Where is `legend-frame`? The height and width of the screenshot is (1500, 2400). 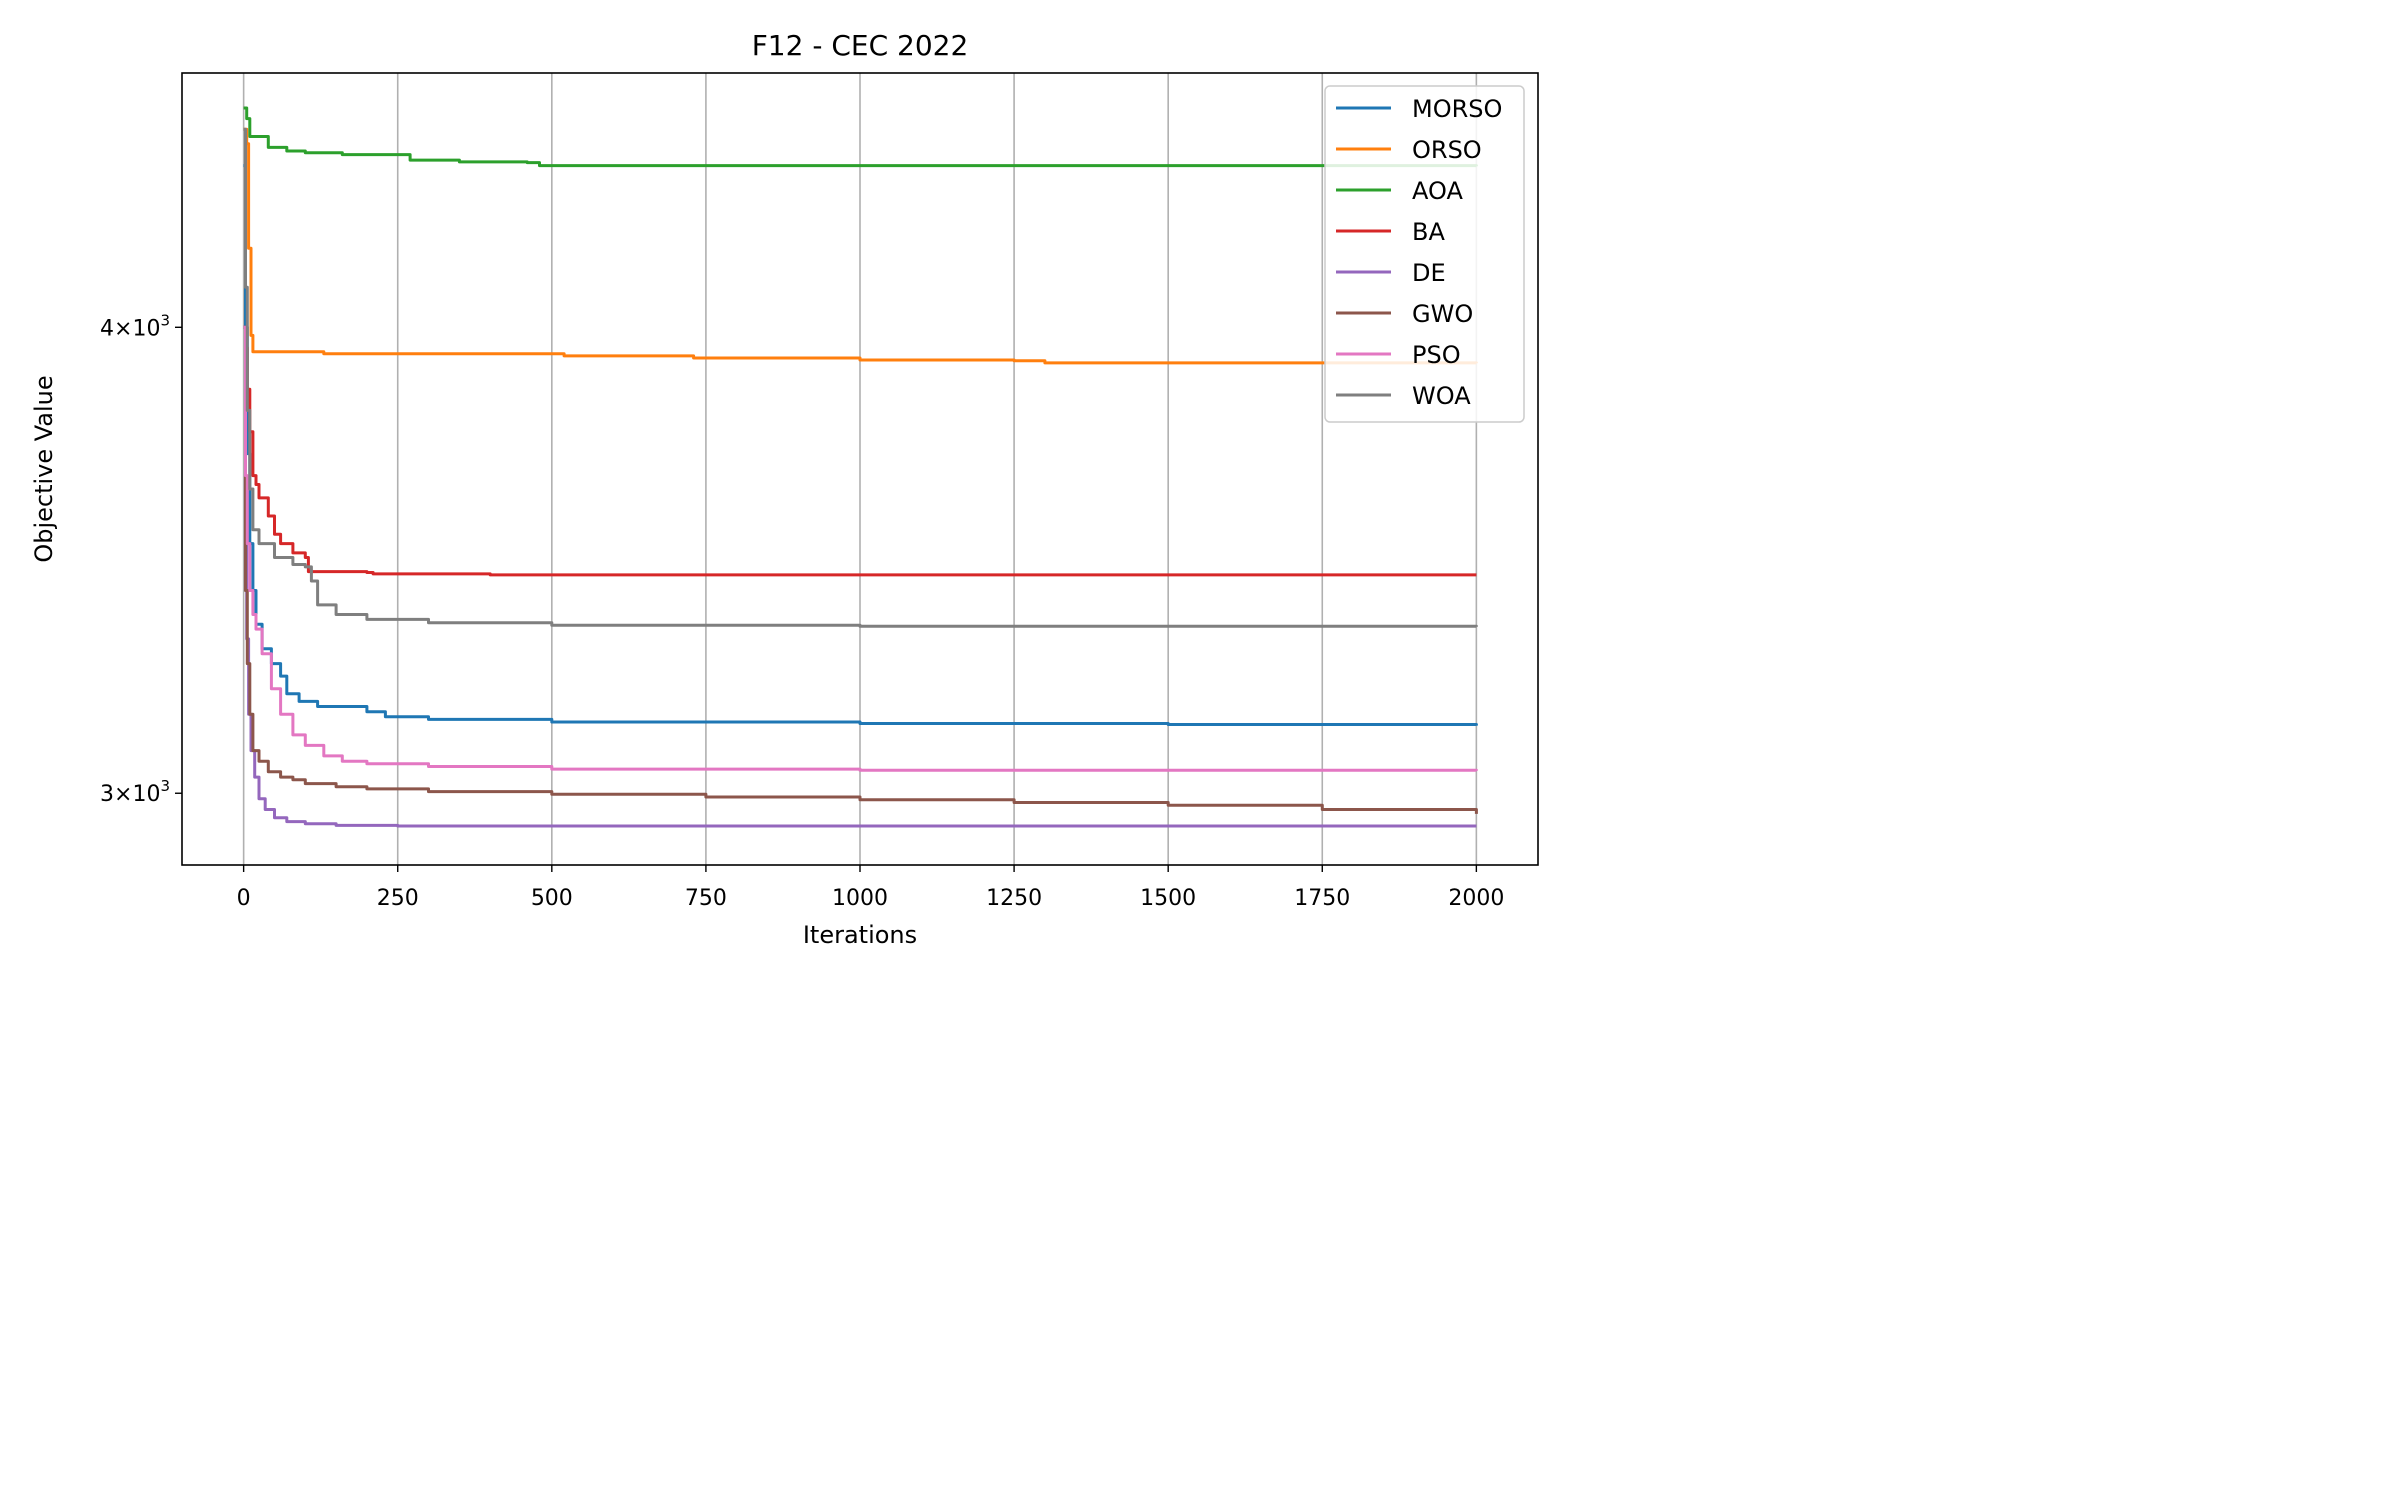 legend-frame is located at coordinates (1424, 254).